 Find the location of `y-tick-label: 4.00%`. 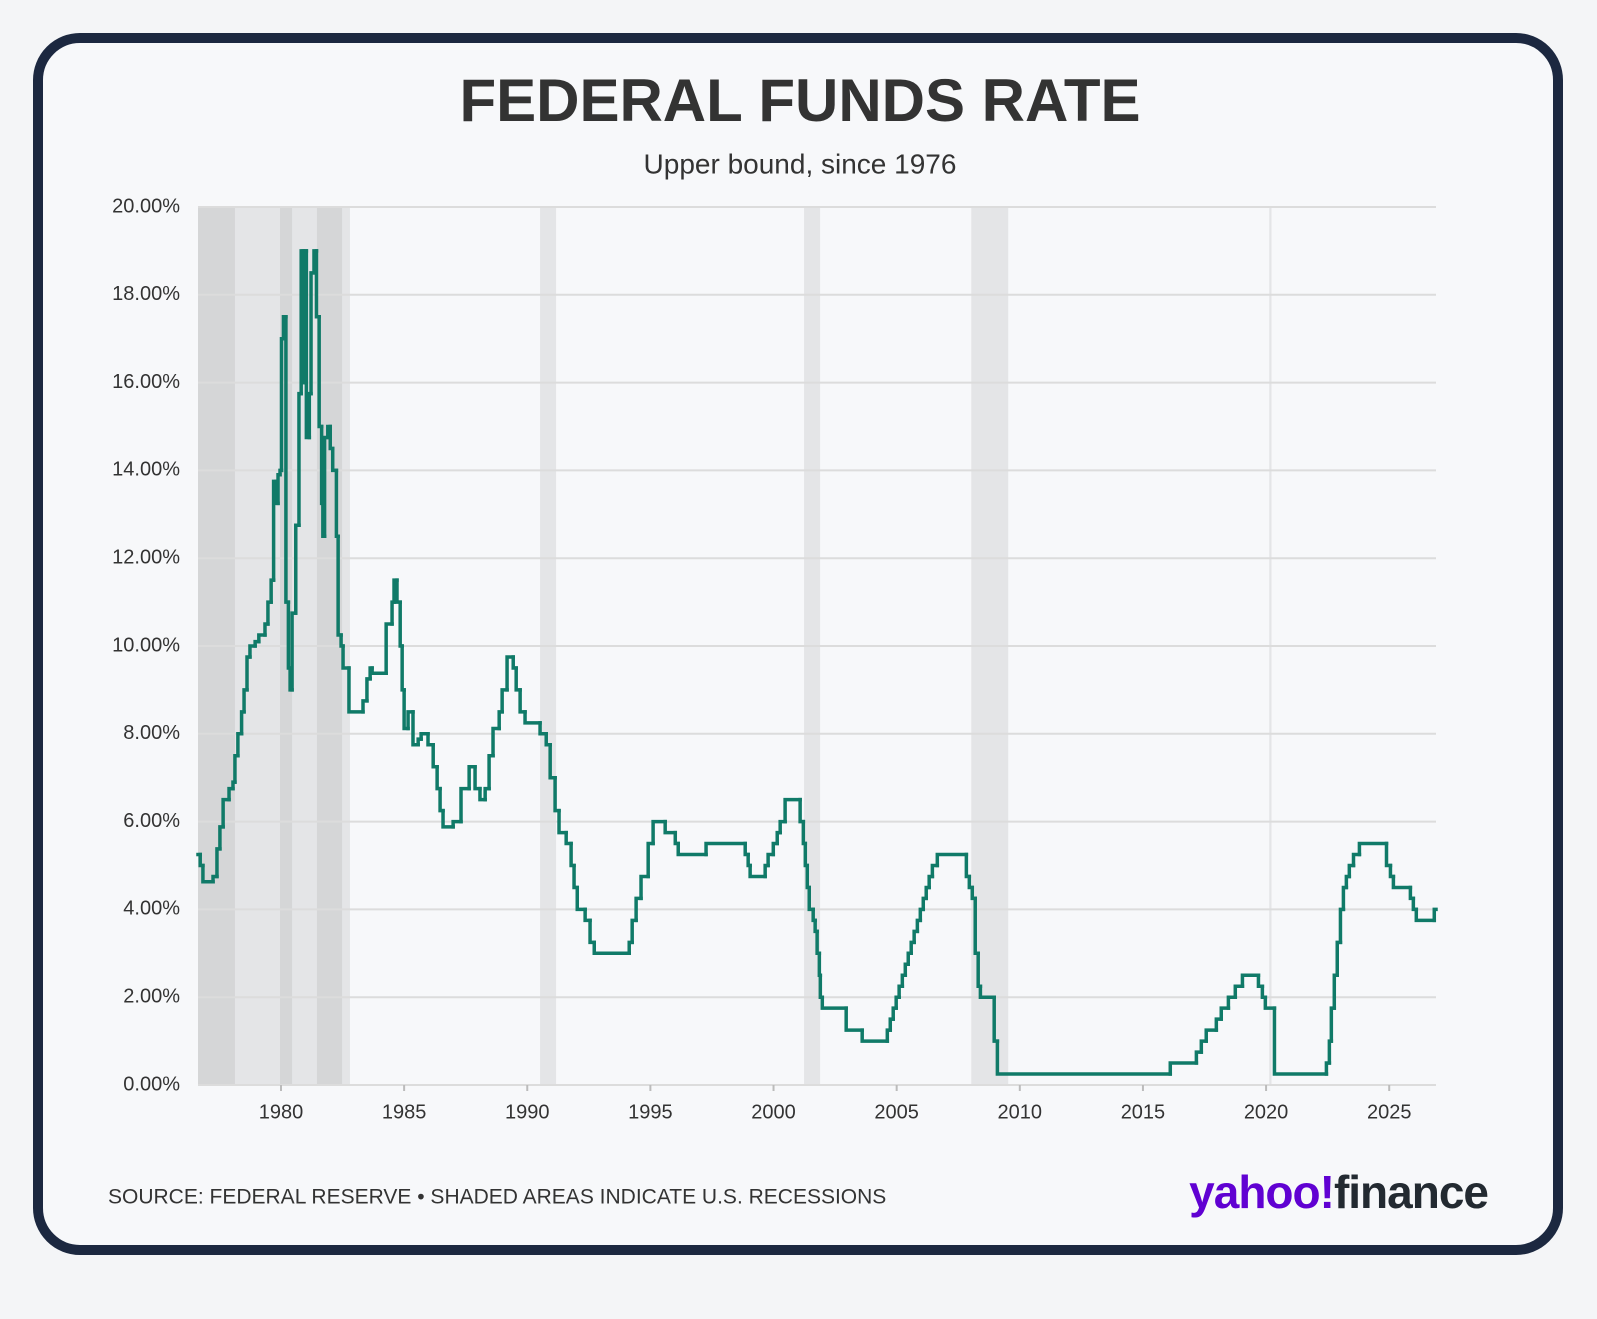

y-tick-label: 4.00% is located at coordinates (151, 909).